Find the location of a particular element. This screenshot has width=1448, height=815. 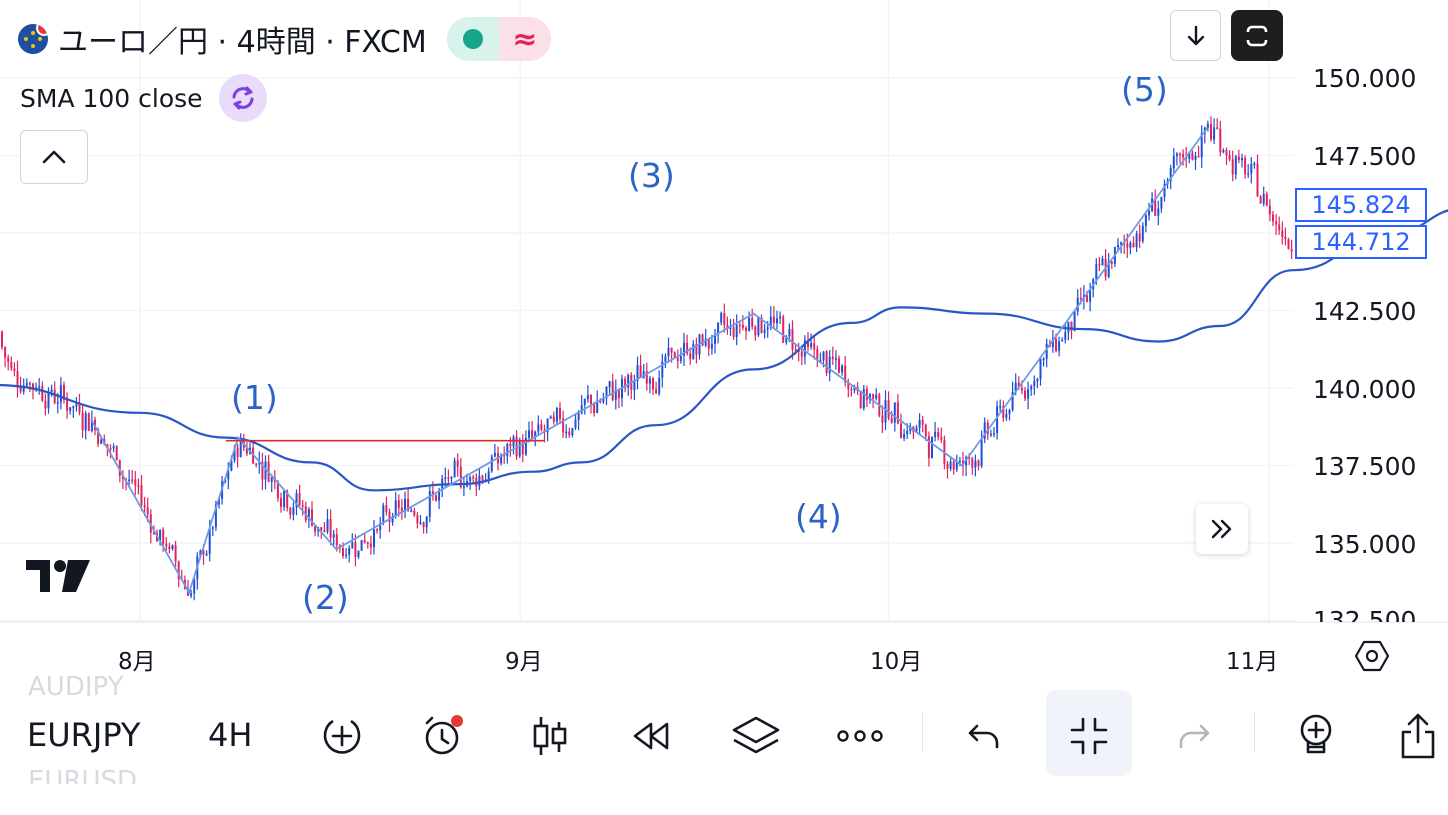

compare-button is located at coordinates (342, 736).